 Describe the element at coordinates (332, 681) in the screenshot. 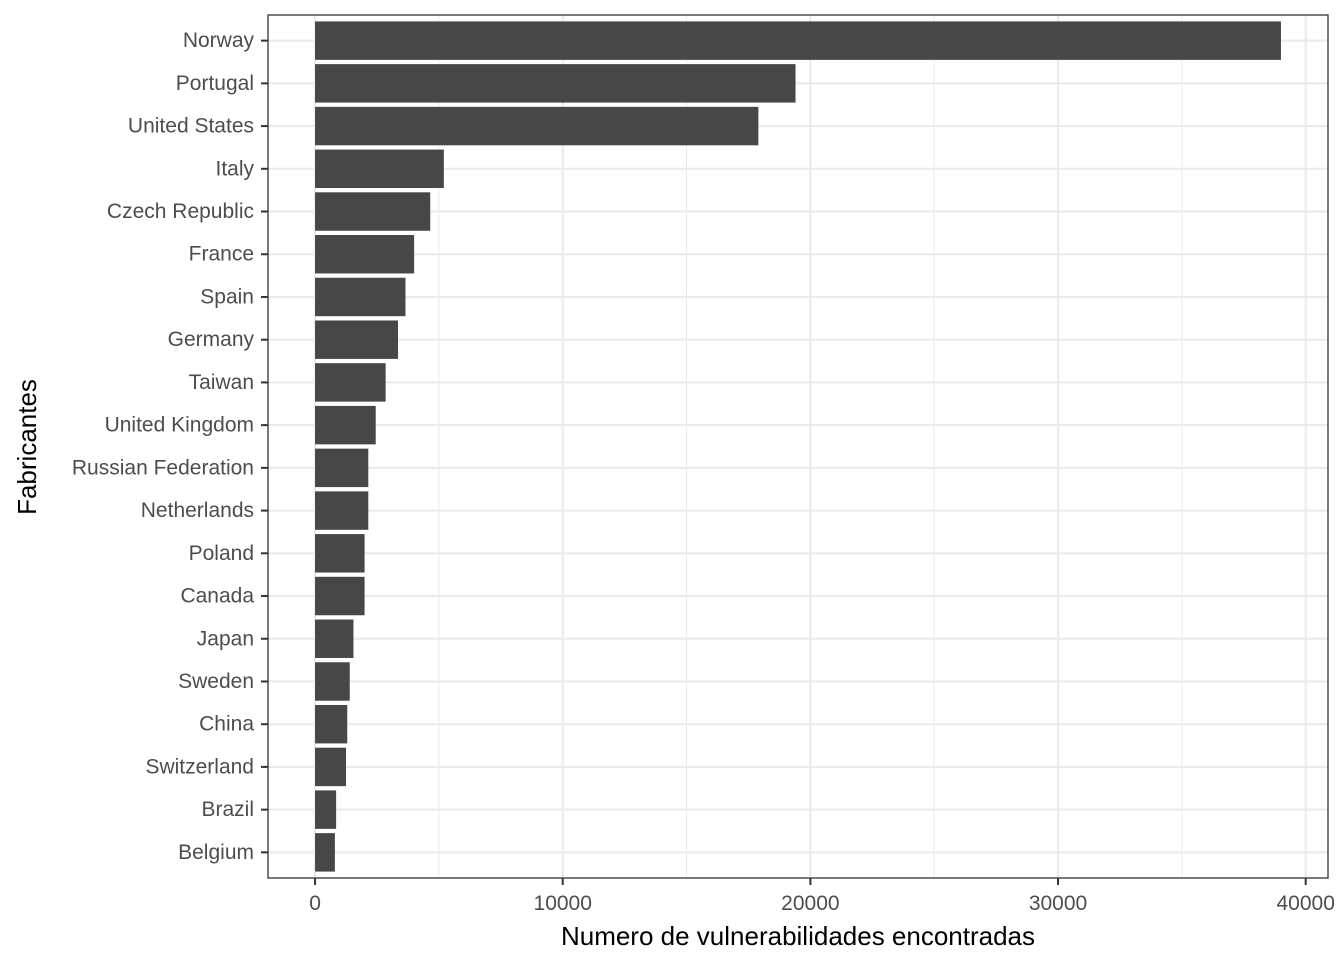

I see `bar-sweden` at that location.